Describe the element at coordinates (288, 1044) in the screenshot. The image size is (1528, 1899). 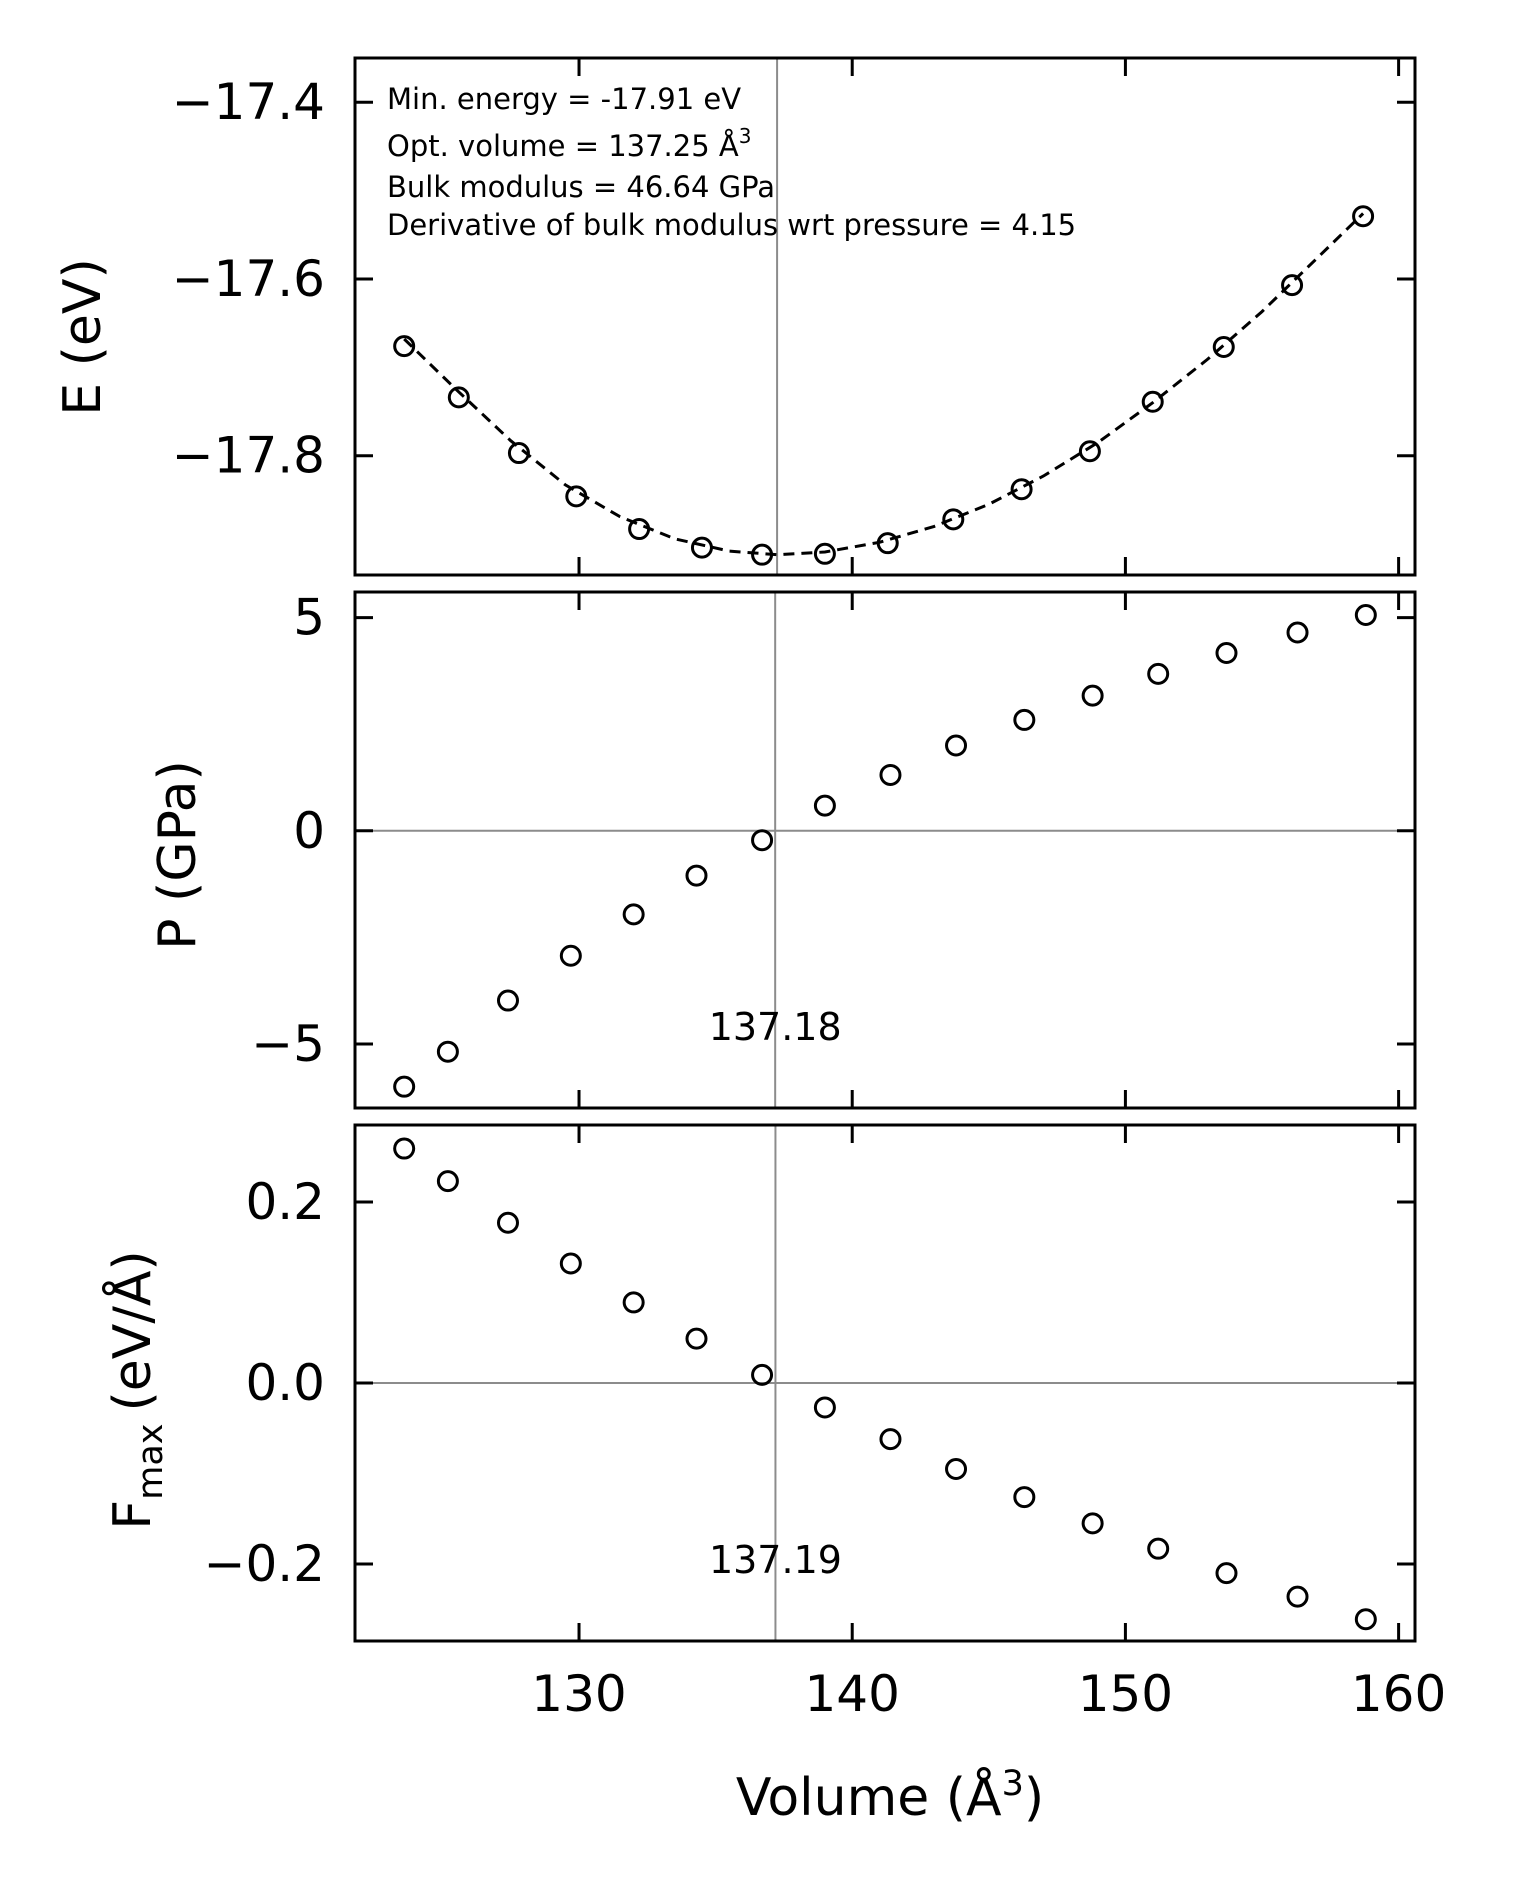
I see `pressure-ytick-label: −5` at that location.